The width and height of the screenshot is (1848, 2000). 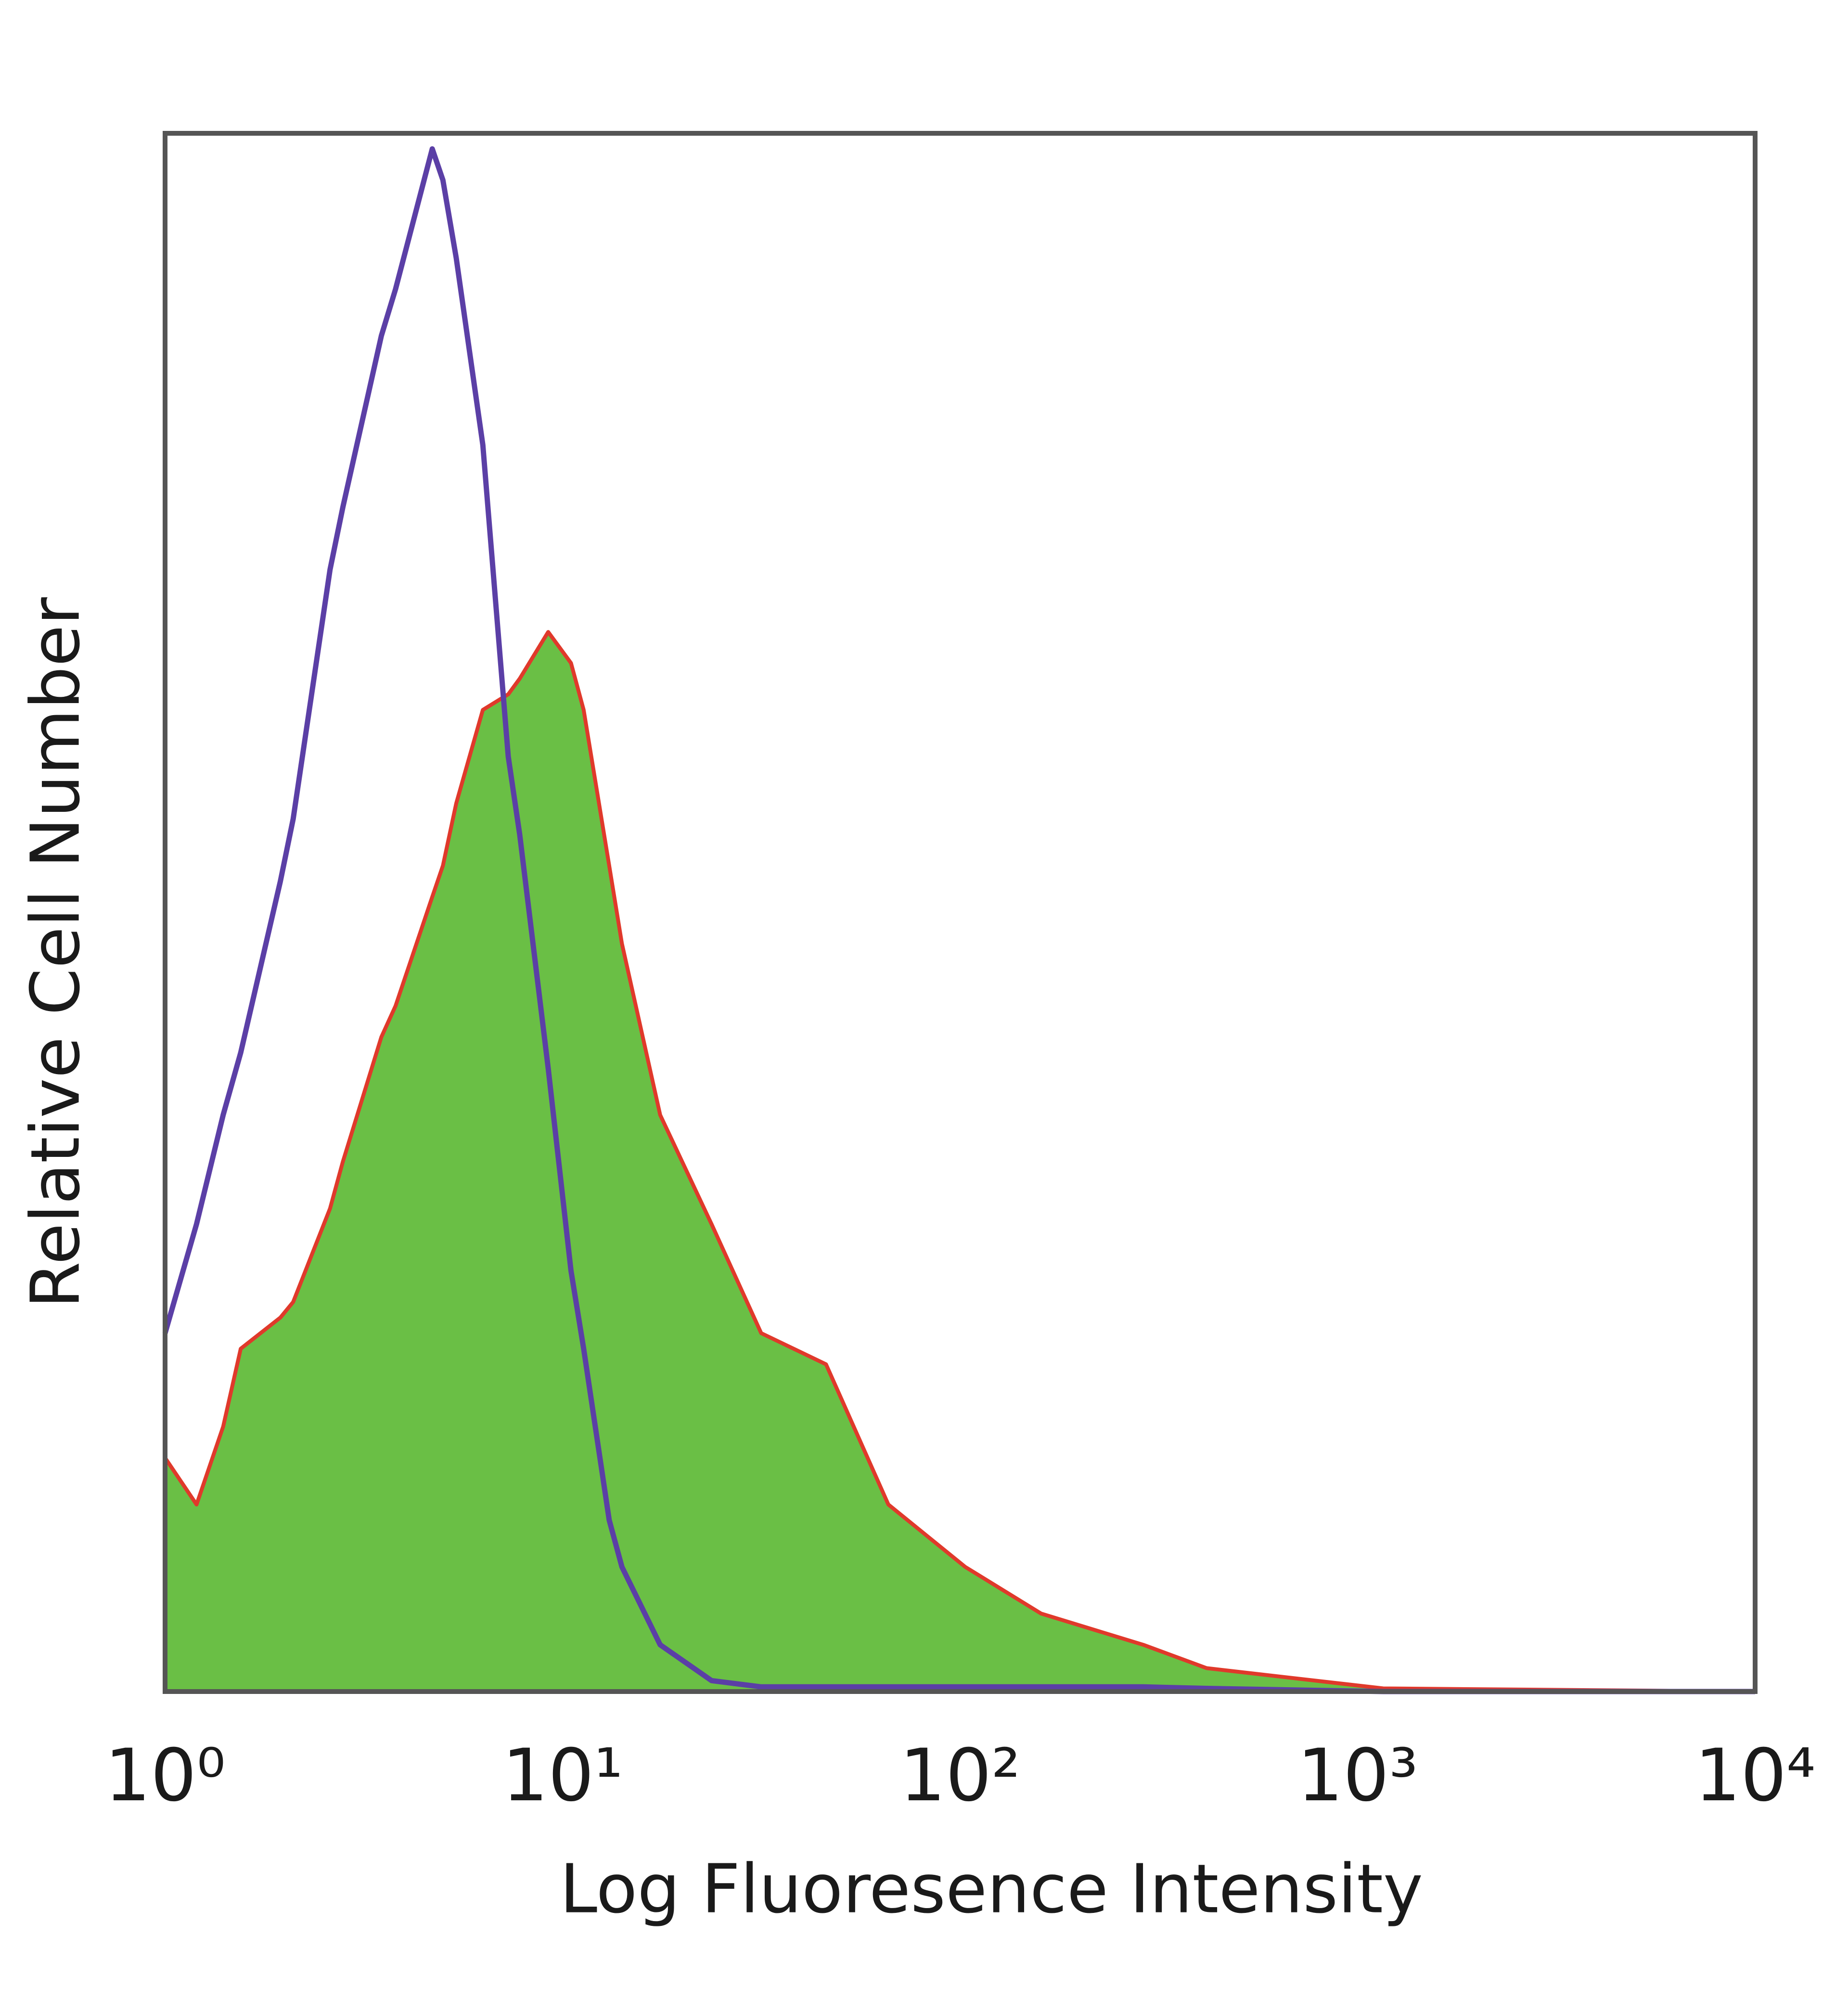 I want to click on x-tick-label: 10⁴, so click(x=1754, y=1776).